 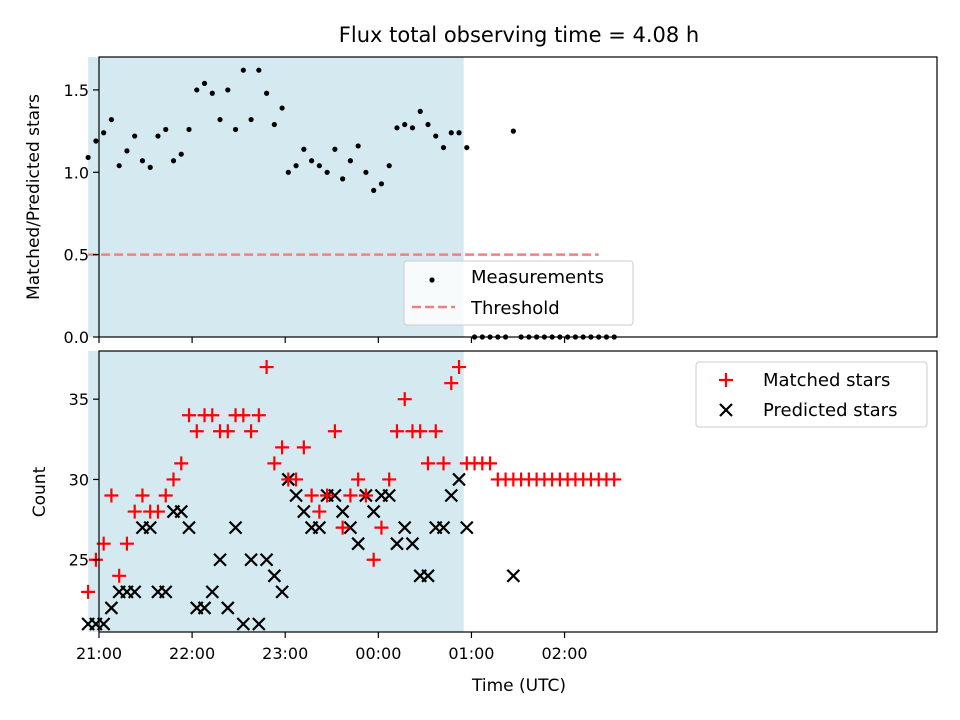 I want to click on y-tick-label: 25, so click(x=79, y=560).